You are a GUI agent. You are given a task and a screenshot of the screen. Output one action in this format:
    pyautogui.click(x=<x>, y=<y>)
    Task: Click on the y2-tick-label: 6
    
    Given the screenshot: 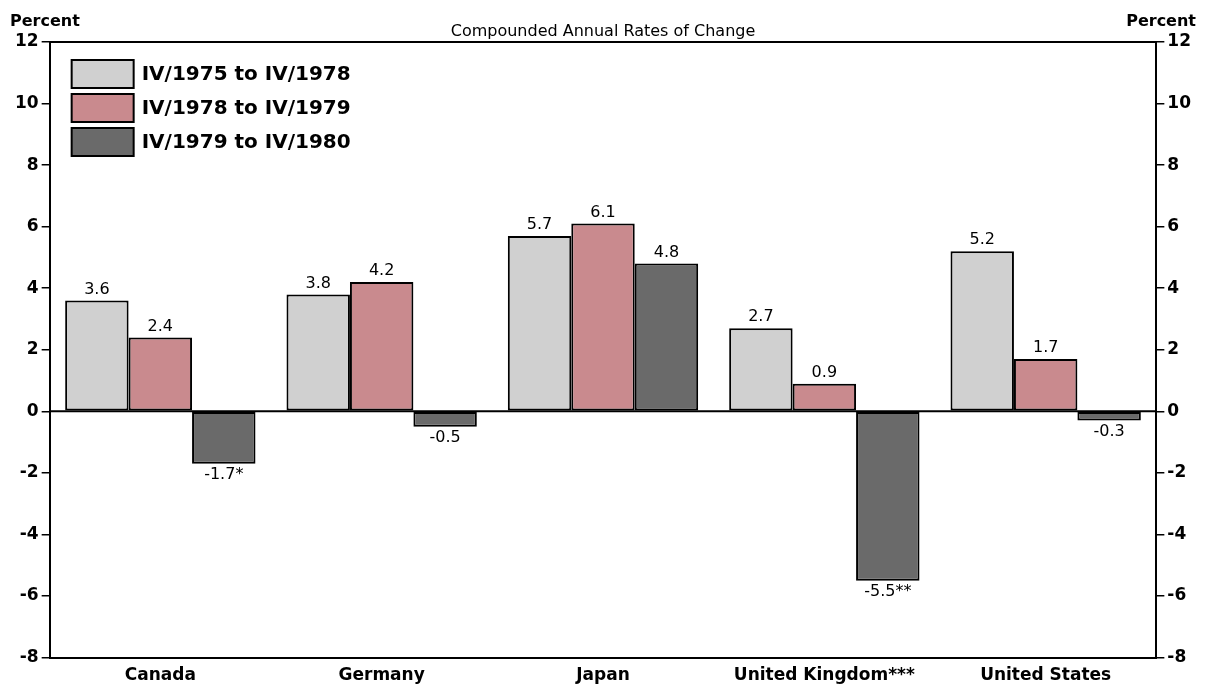 What is the action you would take?
    pyautogui.click(x=1173, y=225)
    